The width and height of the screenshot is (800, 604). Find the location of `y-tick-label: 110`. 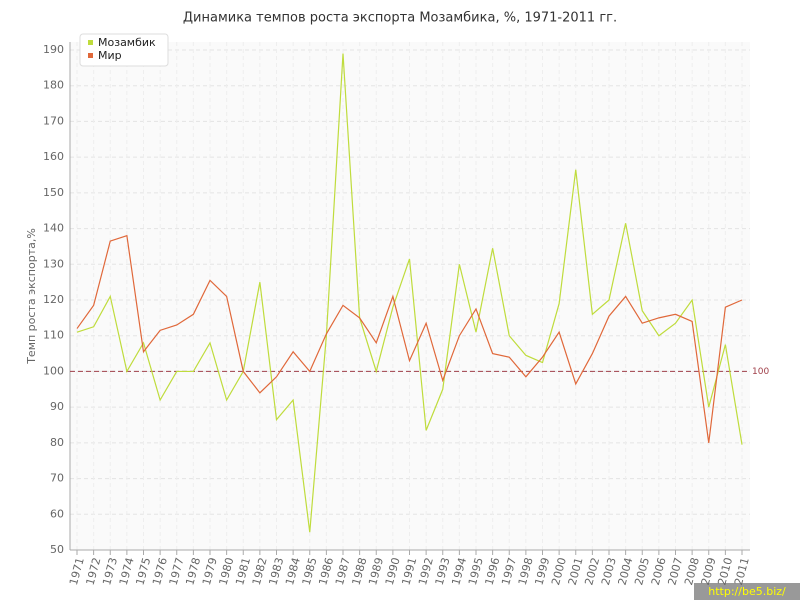

y-tick-label: 110 is located at coordinates (53, 335).